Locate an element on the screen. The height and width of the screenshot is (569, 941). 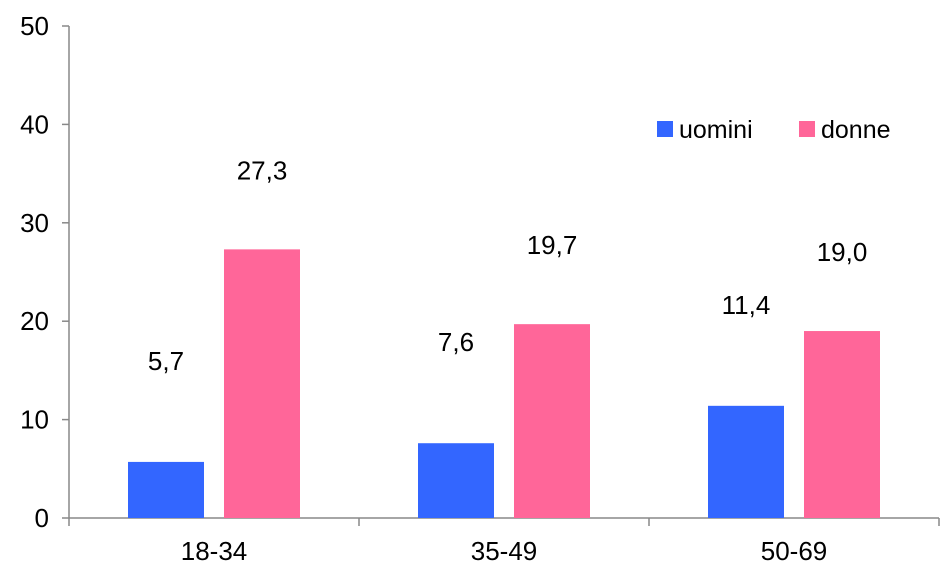
data-label-uomini: 11,4 is located at coordinates (746, 305).